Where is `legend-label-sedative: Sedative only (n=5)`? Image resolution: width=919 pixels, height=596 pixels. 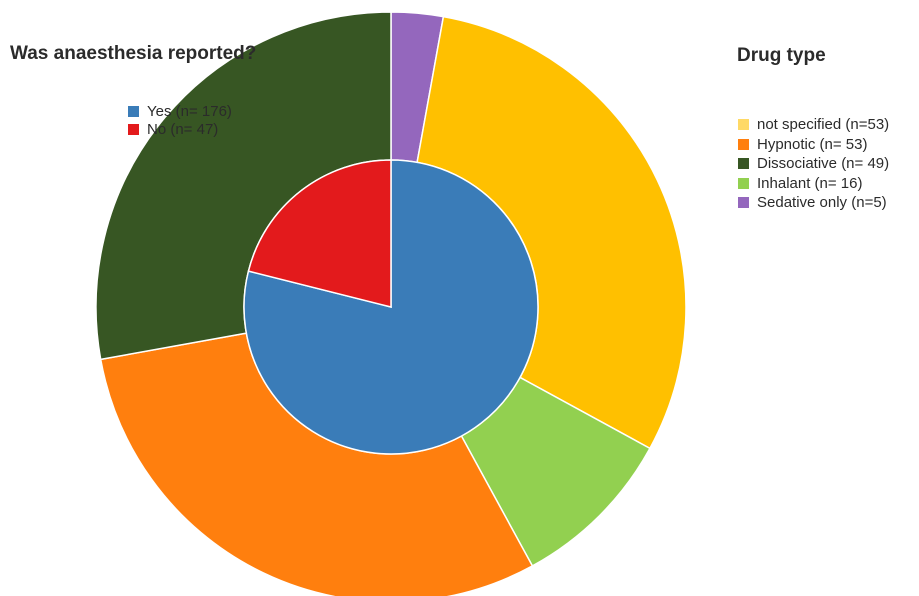 legend-label-sedative: Sedative only (n=5) is located at coordinates (822, 203).